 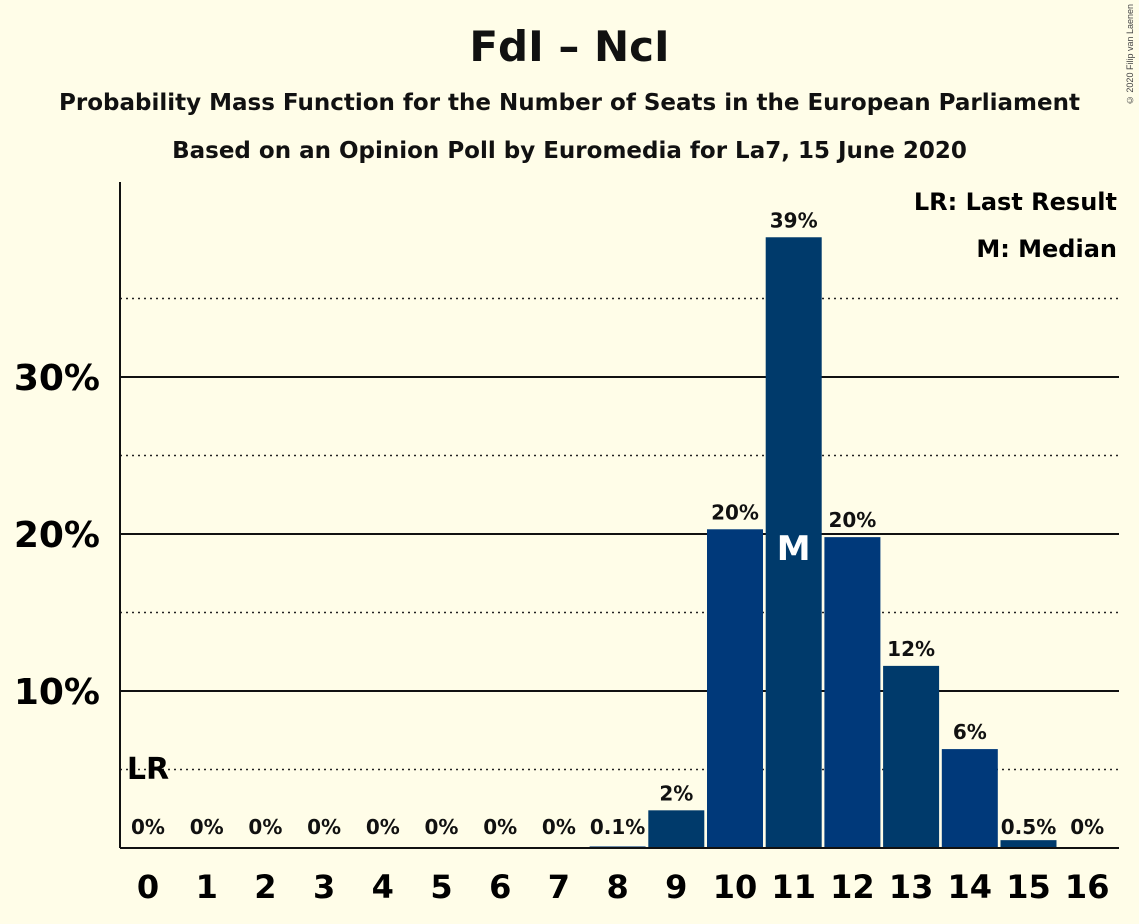 What do you see at coordinates (265, 827) in the screenshot?
I see `data-label-2: 0%` at bounding box center [265, 827].